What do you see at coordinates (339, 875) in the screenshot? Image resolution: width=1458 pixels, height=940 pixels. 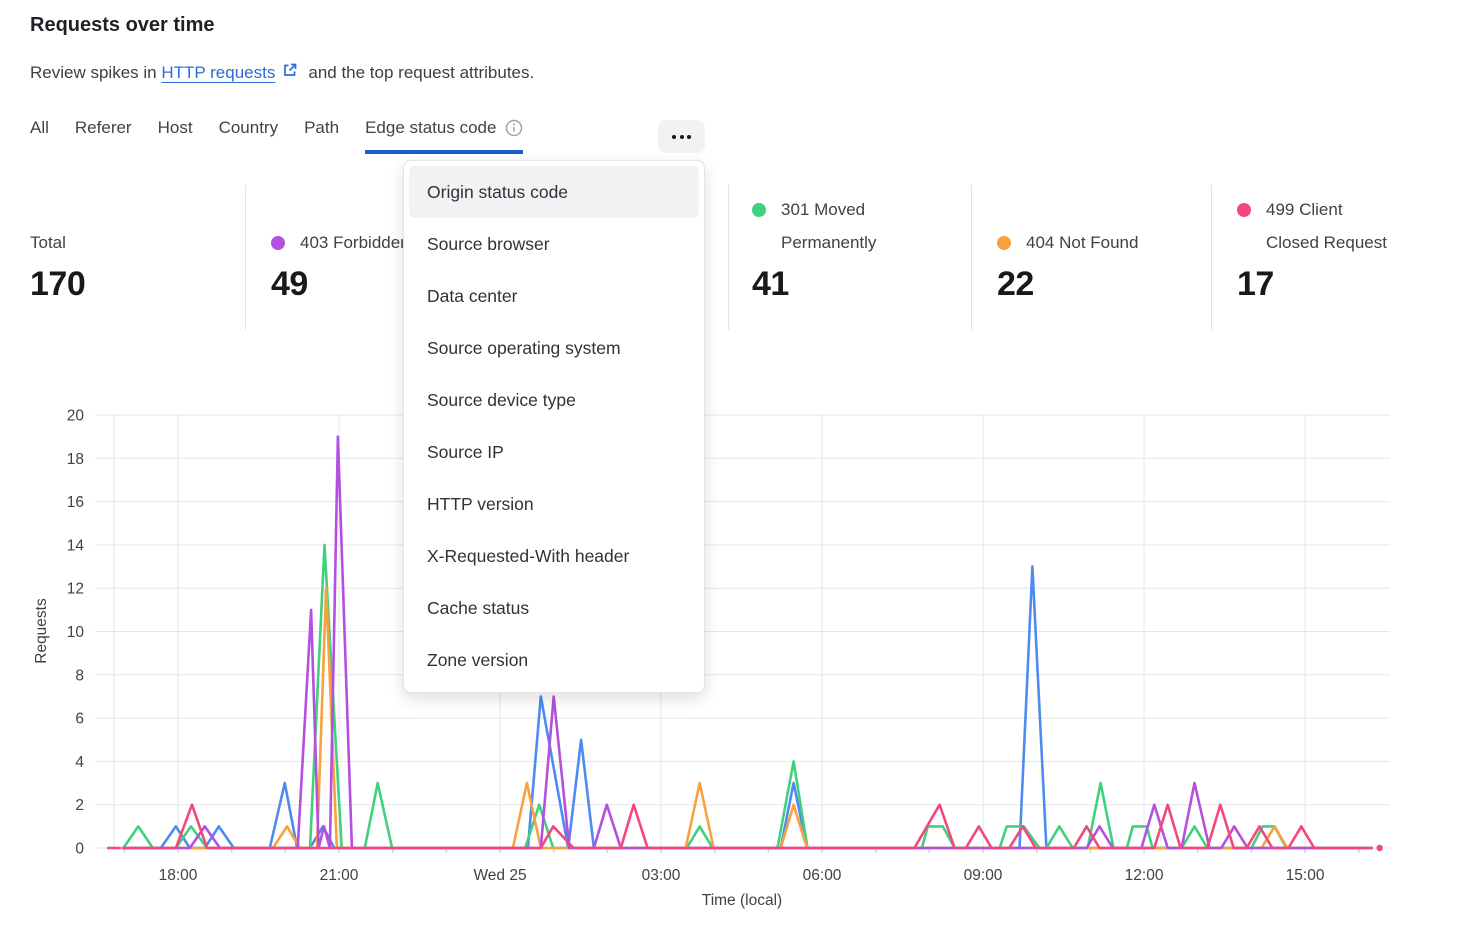 I see `svg-text: 21:00` at bounding box center [339, 875].